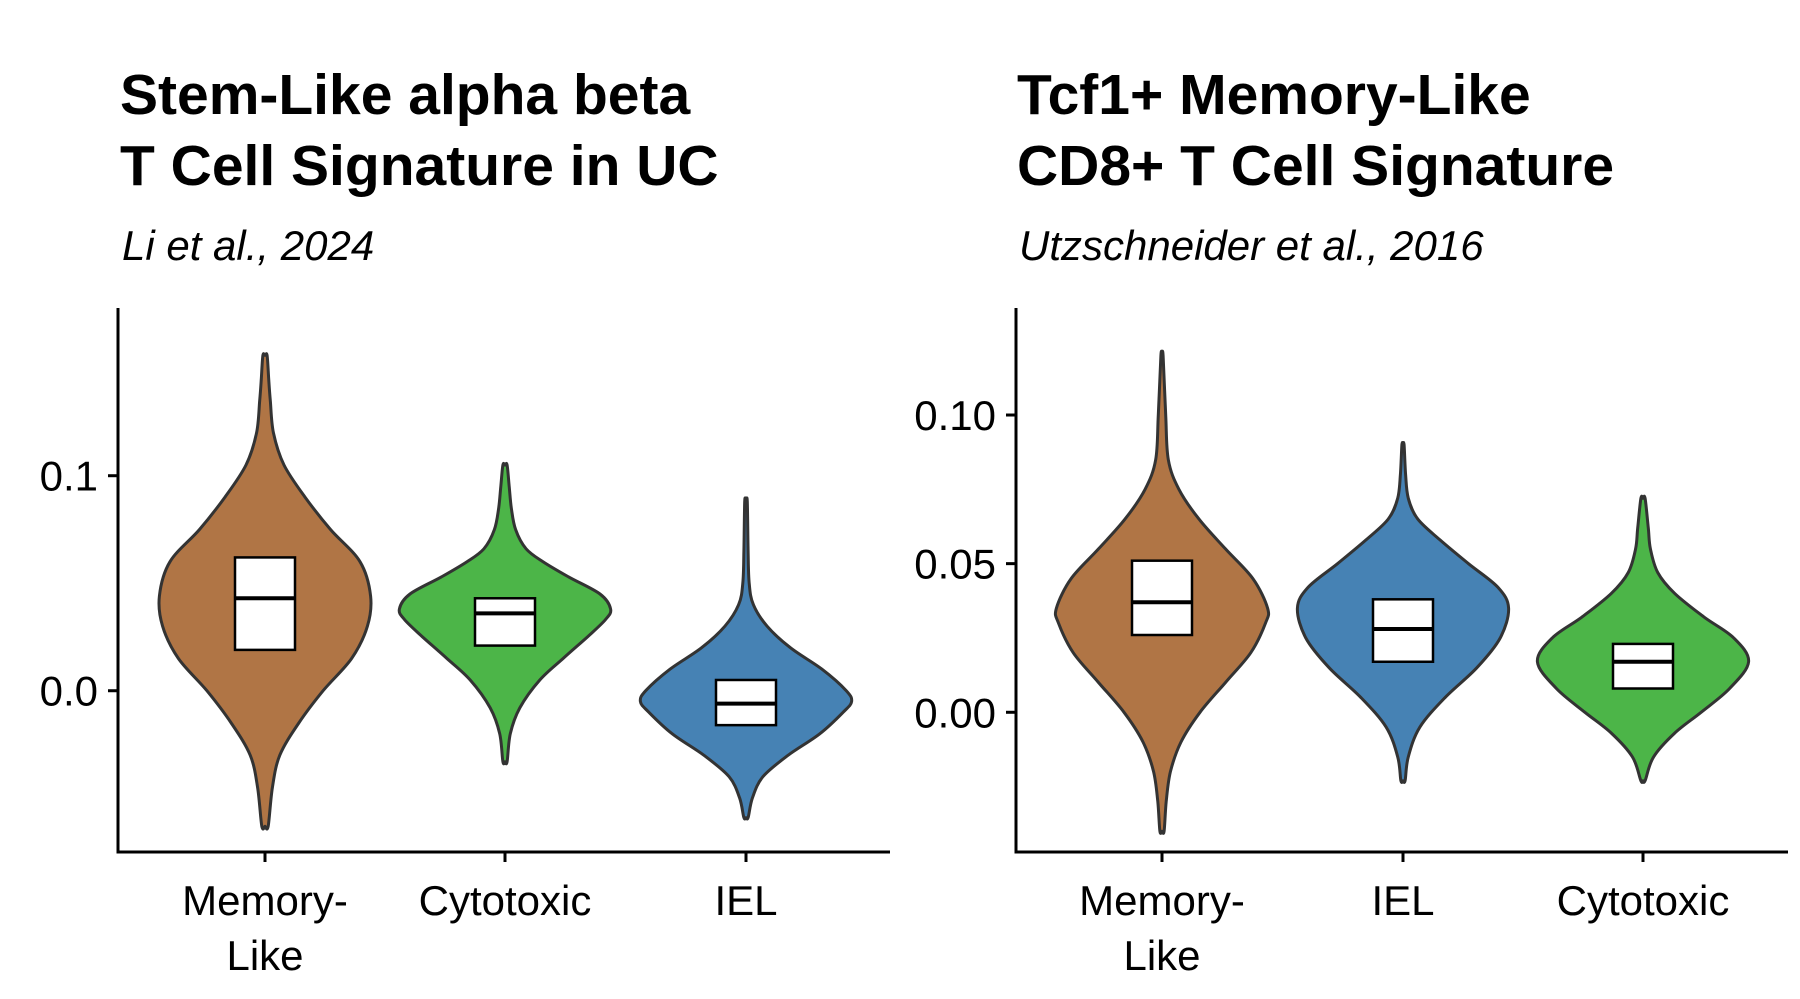  What do you see at coordinates (405, 95) in the screenshot?
I see `chart-title-line-1: Stem-Like alpha beta` at bounding box center [405, 95].